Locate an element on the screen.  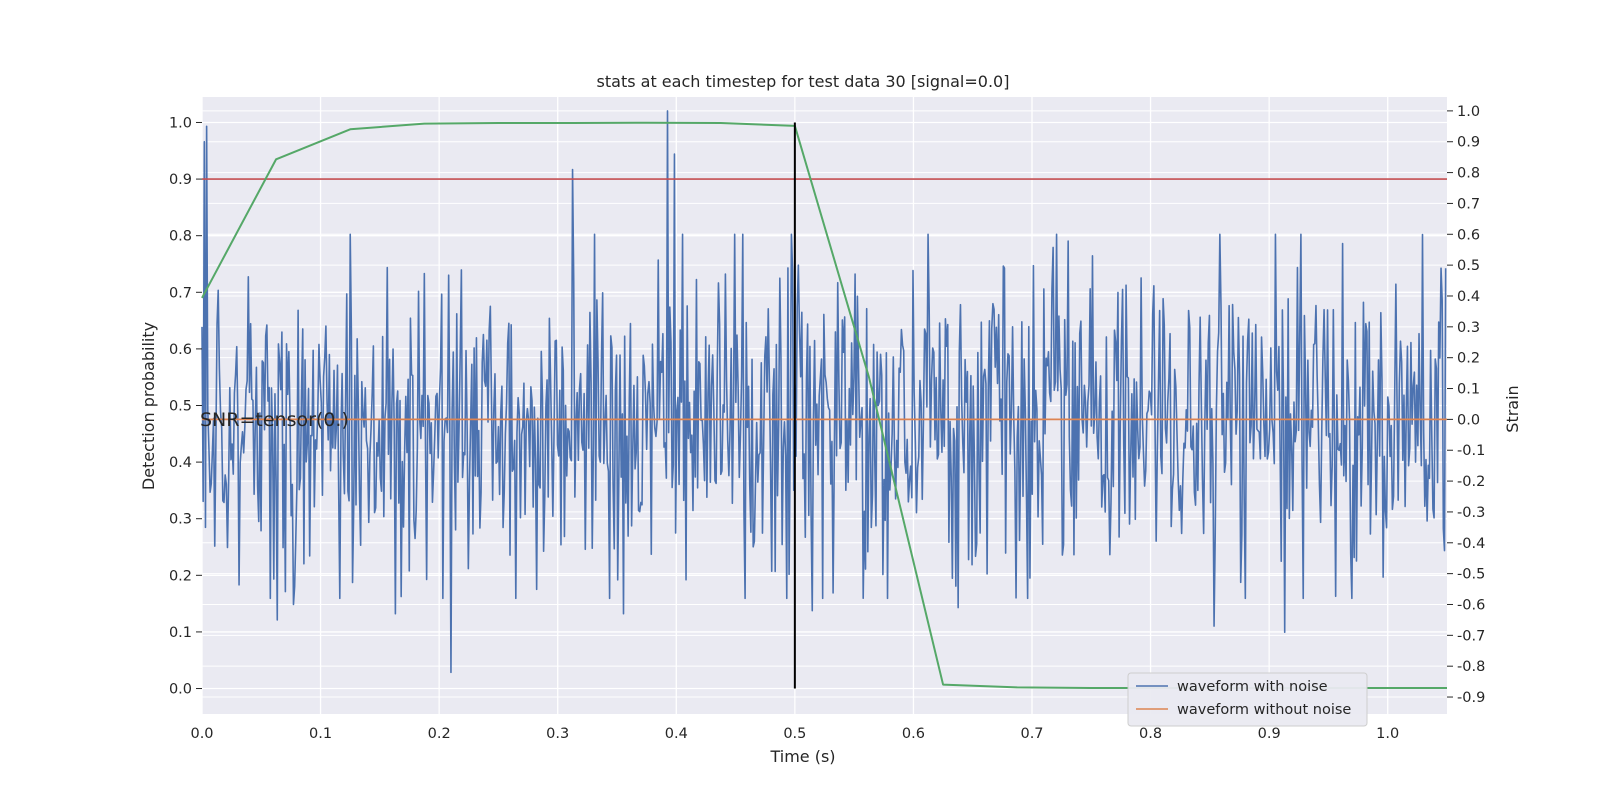
x-tick-label: 0.2 is located at coordinates (439, 734).